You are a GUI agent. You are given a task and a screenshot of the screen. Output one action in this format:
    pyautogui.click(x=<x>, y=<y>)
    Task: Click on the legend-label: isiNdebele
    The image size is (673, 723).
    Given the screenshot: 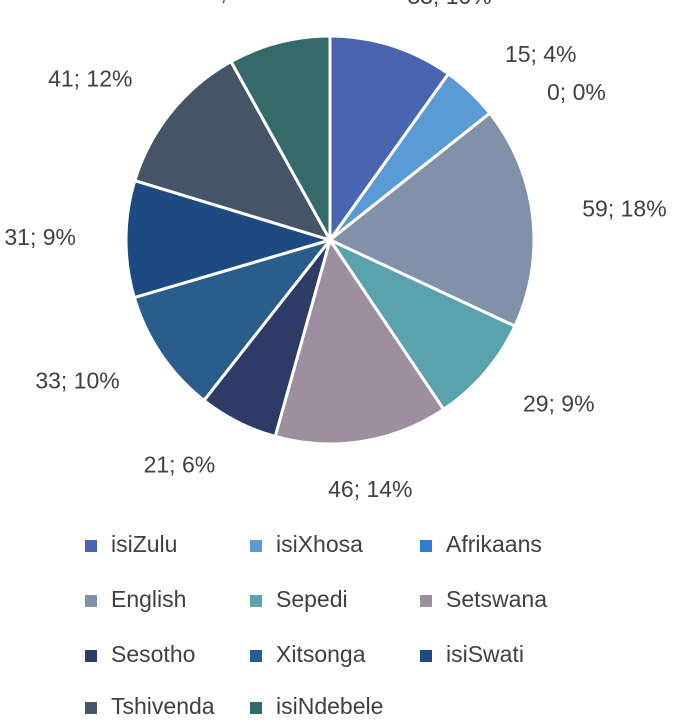 What is the action you would take?
    pyautogui.click(x=329, y=706)
    